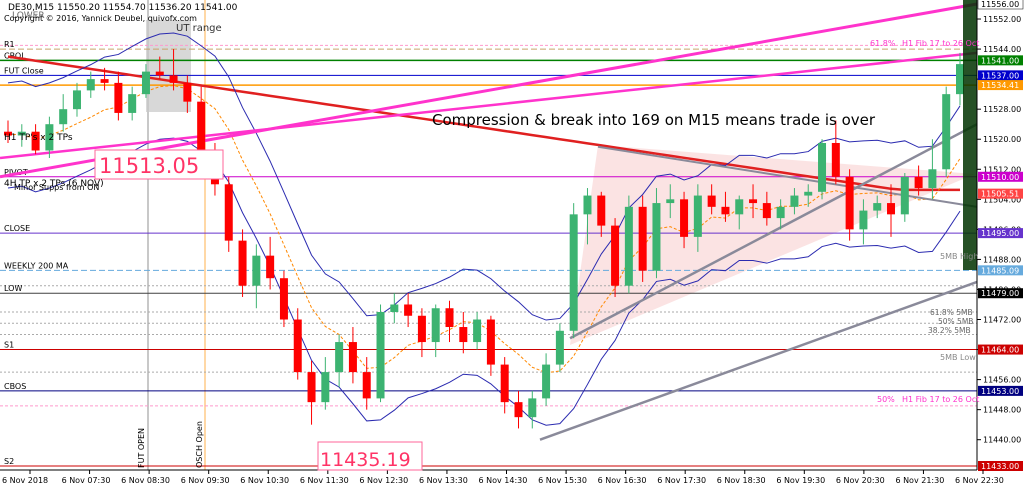 This screenshot has height=488, width=1024. I want to click on fut-open-label: FUT OPEN, so click(141, 448).